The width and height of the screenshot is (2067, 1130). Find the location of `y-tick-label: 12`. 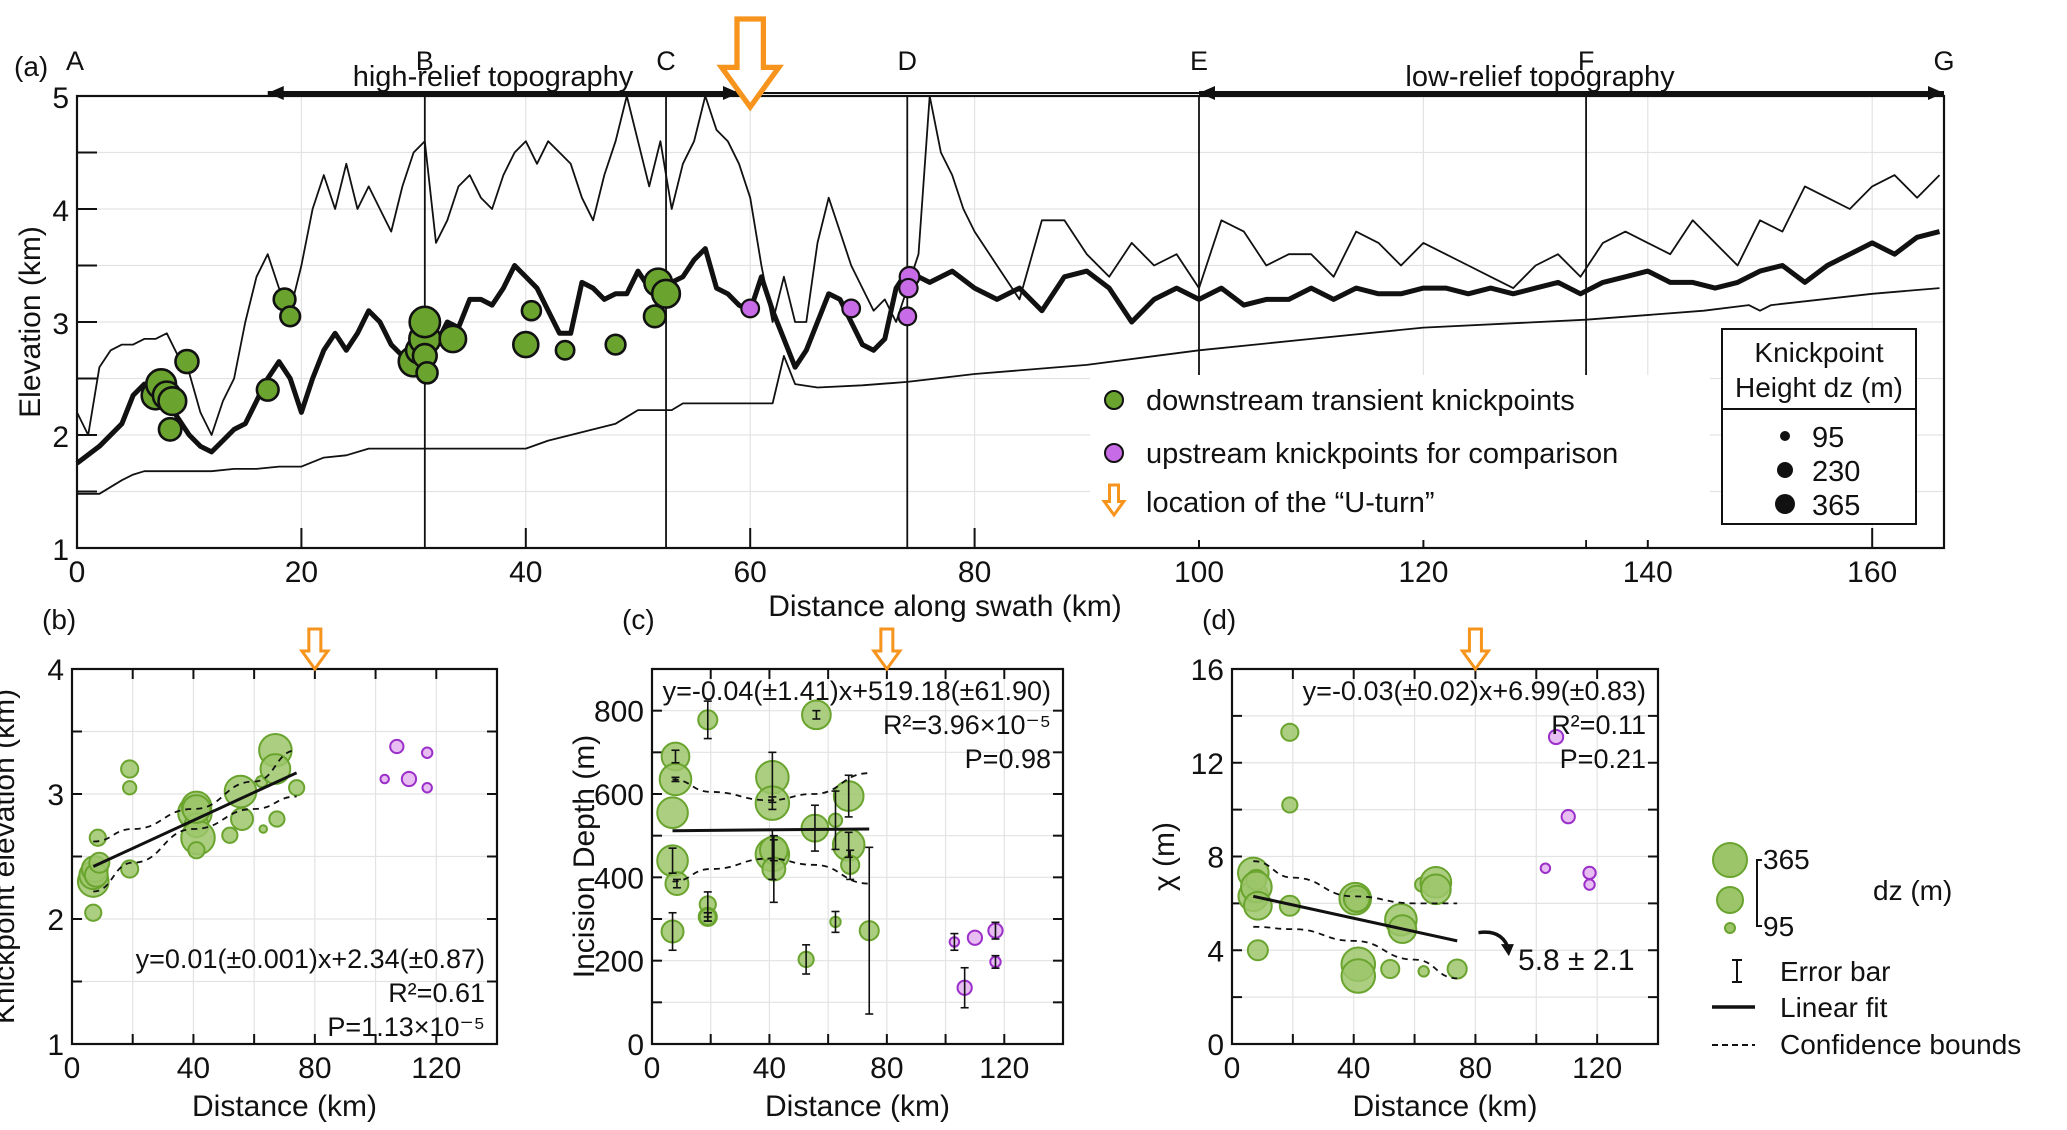

y-tick-label: 12 is located at coordinates (1207, 764).